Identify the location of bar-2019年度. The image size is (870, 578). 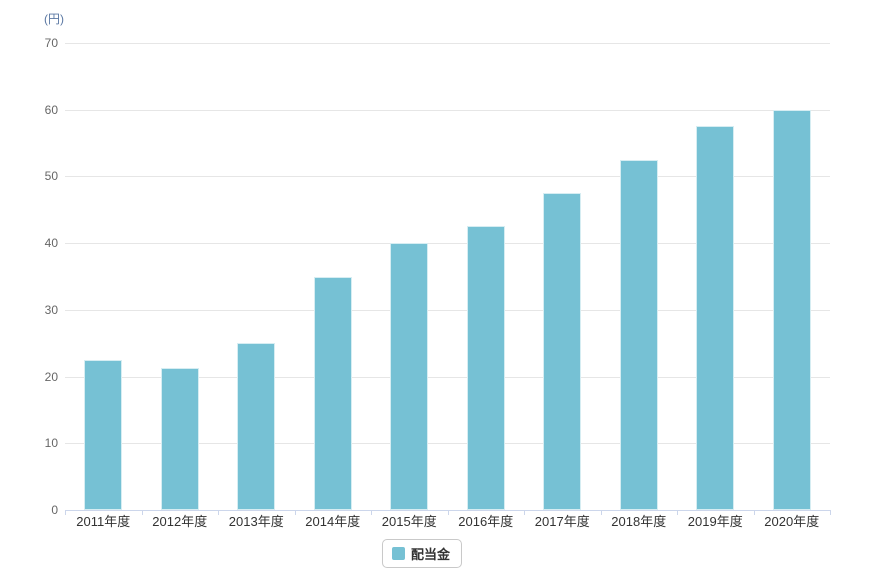
(715, 318).